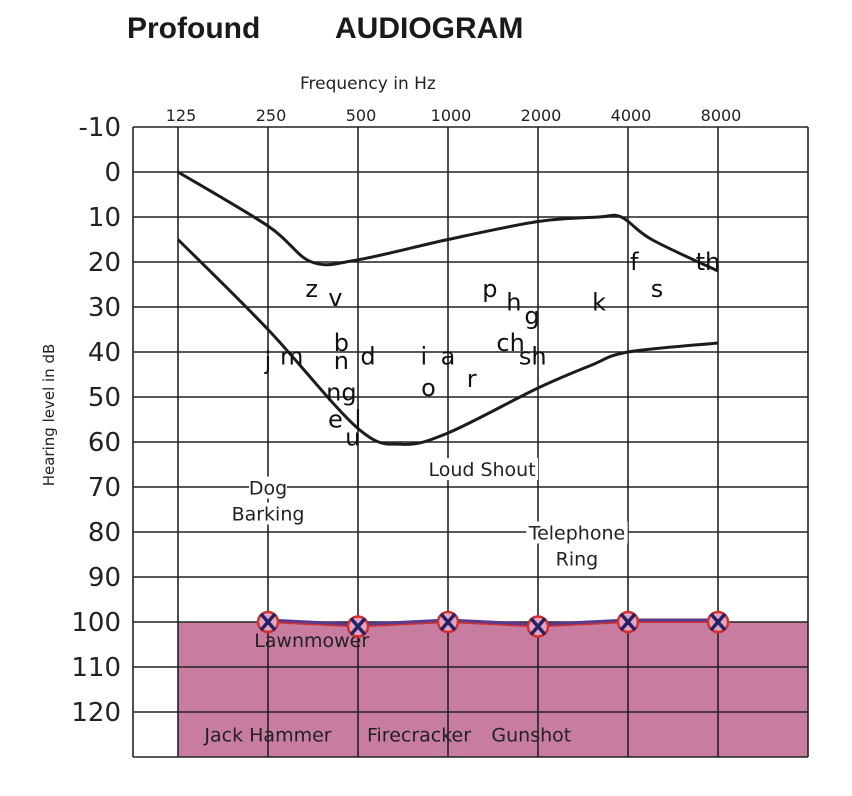 Image resolution: width=852 pixels, height=796 pixels. I want to click on threshold-line-right, so click(492, 624).